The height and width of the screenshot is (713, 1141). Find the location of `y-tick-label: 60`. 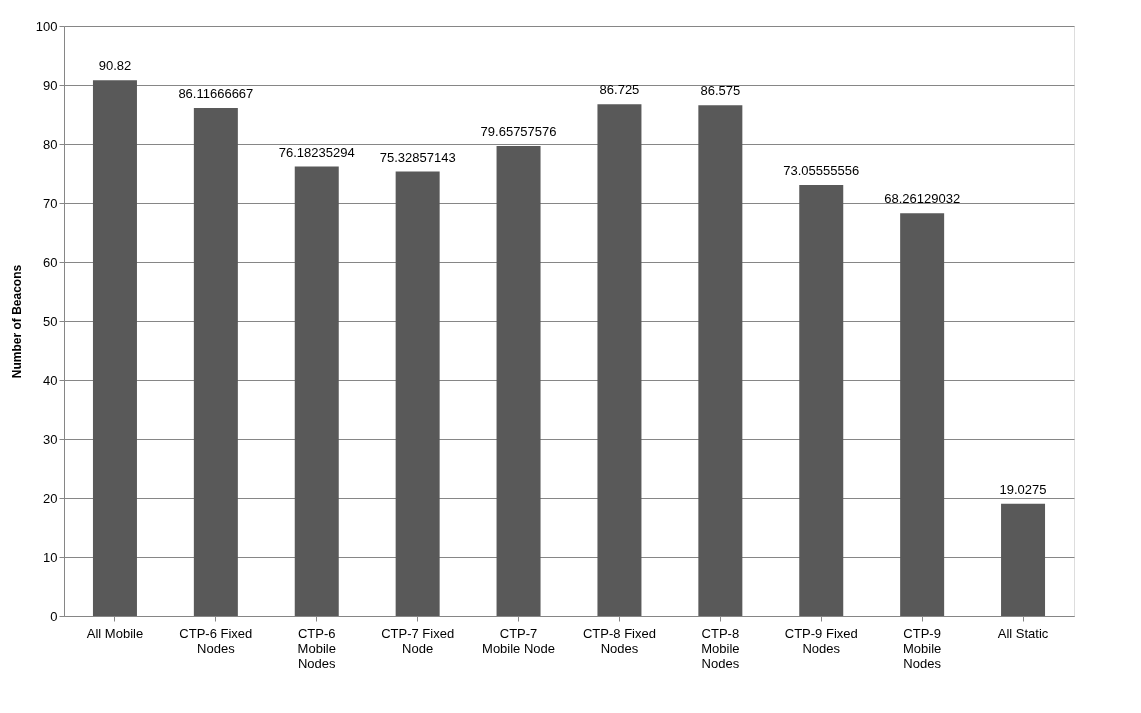

y-tick-label: 60 is located at coordinates (50, 262).